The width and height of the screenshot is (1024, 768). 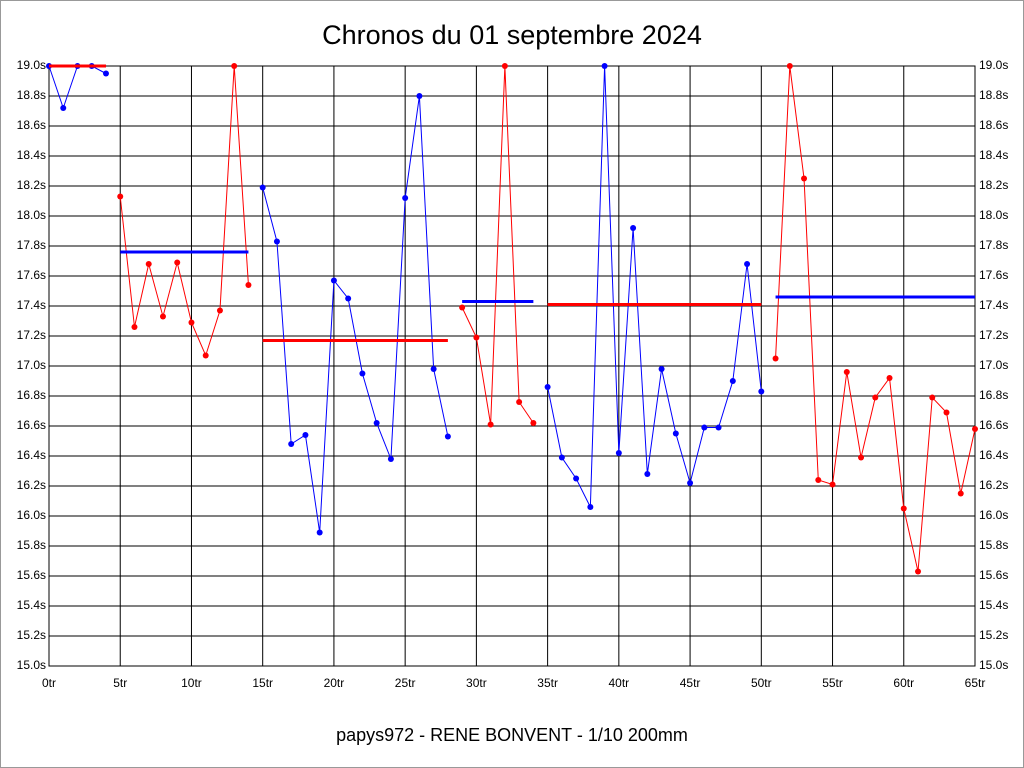 I want to click on x-tick-label: 5tr, so click(x=120, y=683).